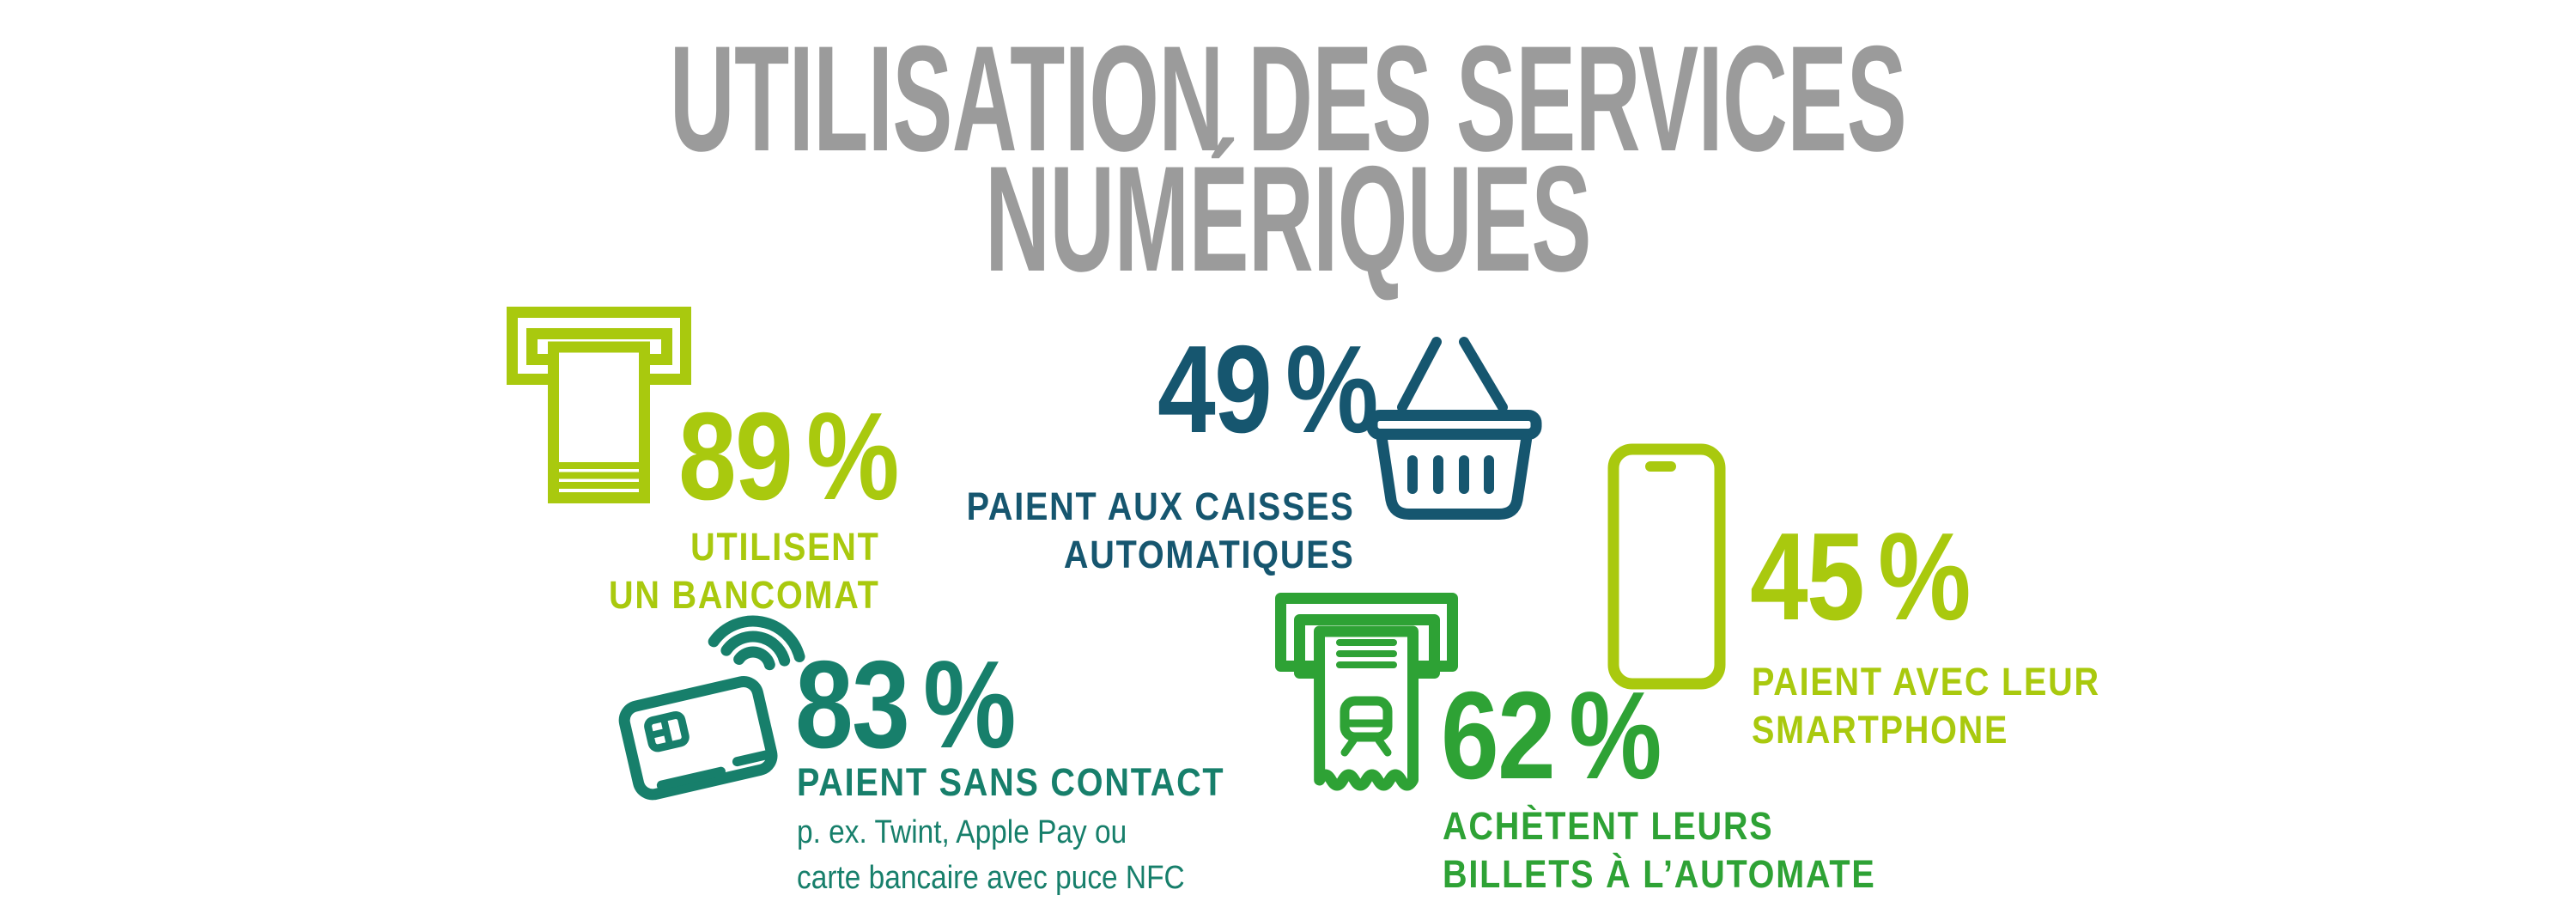 This screenshot has height=920, width=2576. I want to click on stat-label-smartphone: PAIENT AVEC LEUR SMARTPHONE, so click(1926, 706).